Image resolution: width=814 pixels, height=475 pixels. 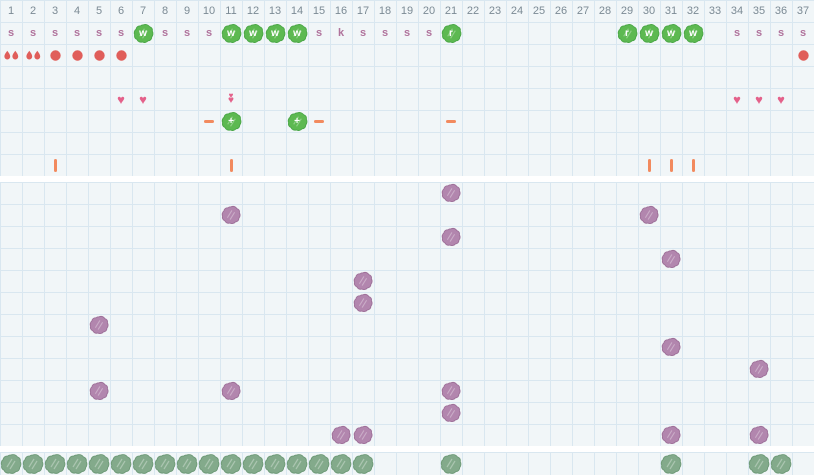 I want to click on day-number-label: 36, so click(x=781, y=11).